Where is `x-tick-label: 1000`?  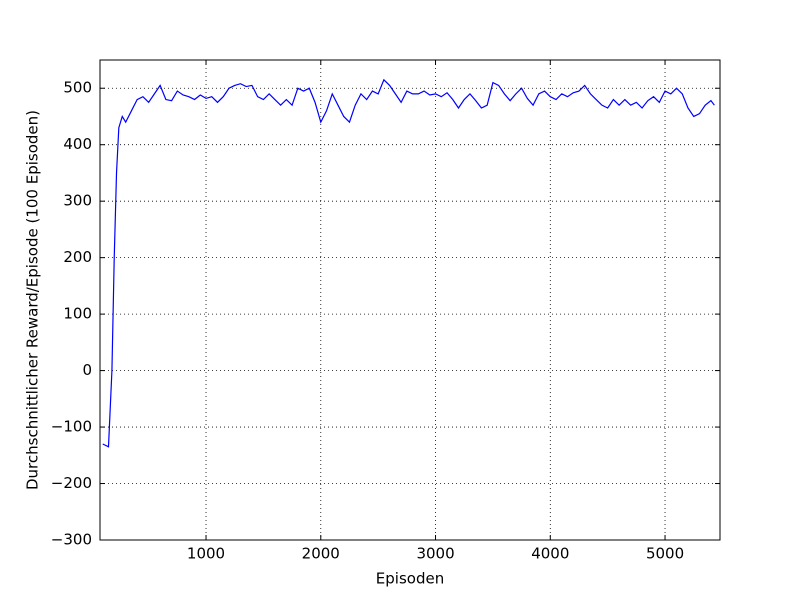 x-tick-label: 1000 is located at coordinates (206, 554).